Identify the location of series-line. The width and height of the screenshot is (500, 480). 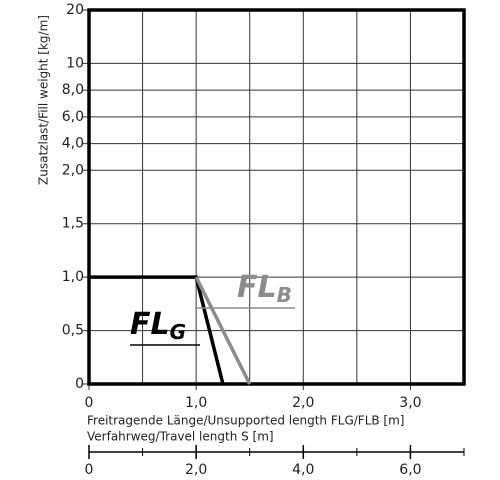
(223, 330).